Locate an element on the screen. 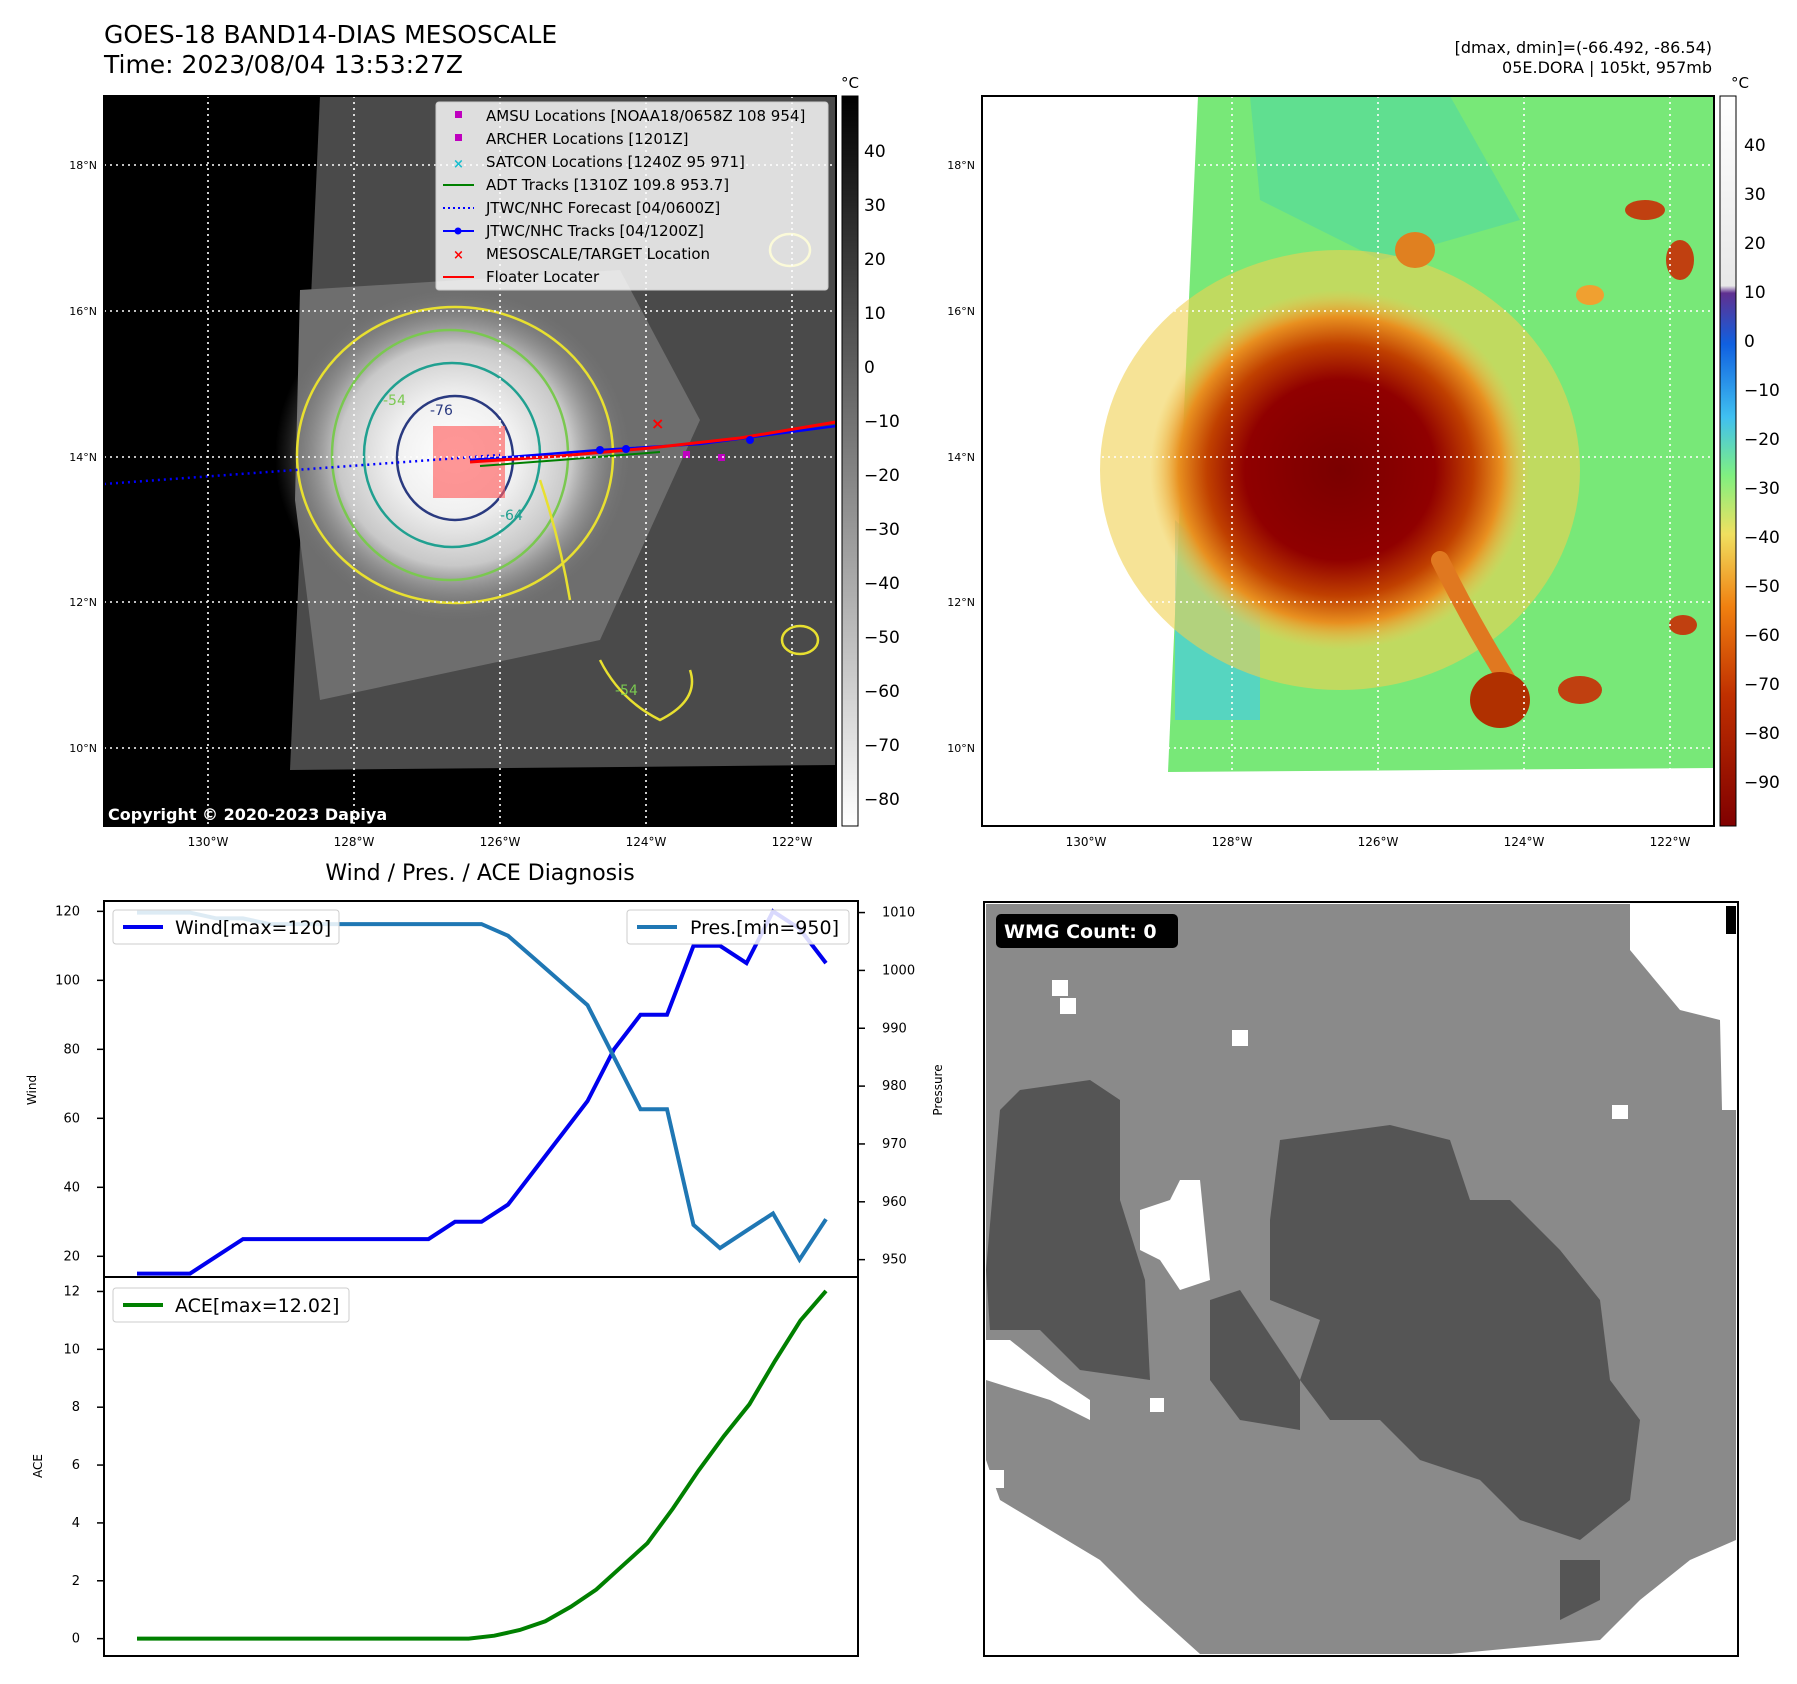 The image size is (1797, 1684). left-map-lon-ticks: 130°W 128°W 126°W 124°W 122°W is located at coordinates (500, 842).